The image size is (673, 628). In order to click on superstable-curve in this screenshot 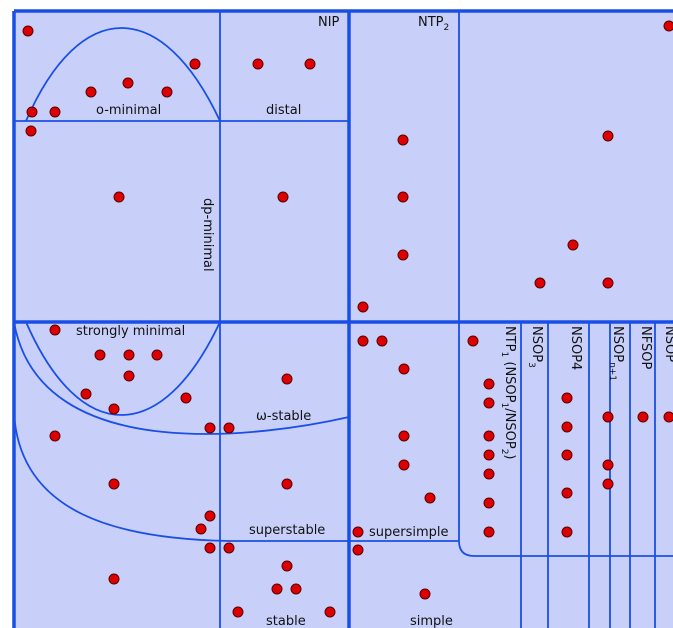, I will do `click(181, 477)`.